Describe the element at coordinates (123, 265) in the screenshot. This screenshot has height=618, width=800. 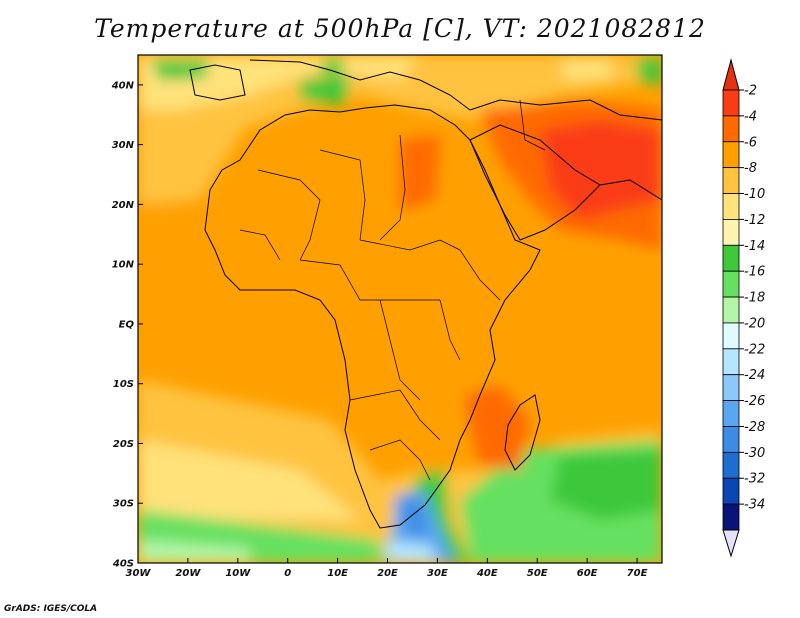
I see `lat-tick-label: 10N` at that location.